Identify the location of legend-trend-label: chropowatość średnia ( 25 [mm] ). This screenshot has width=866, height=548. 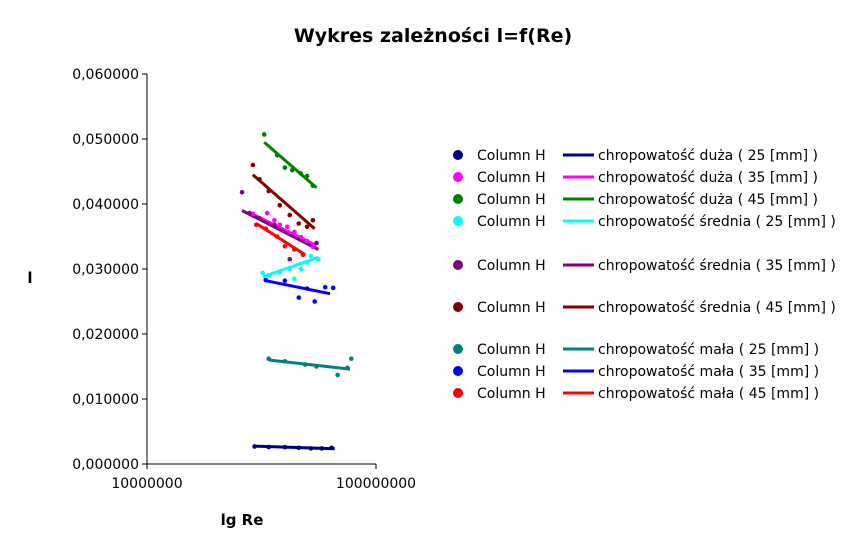
(717, 222).